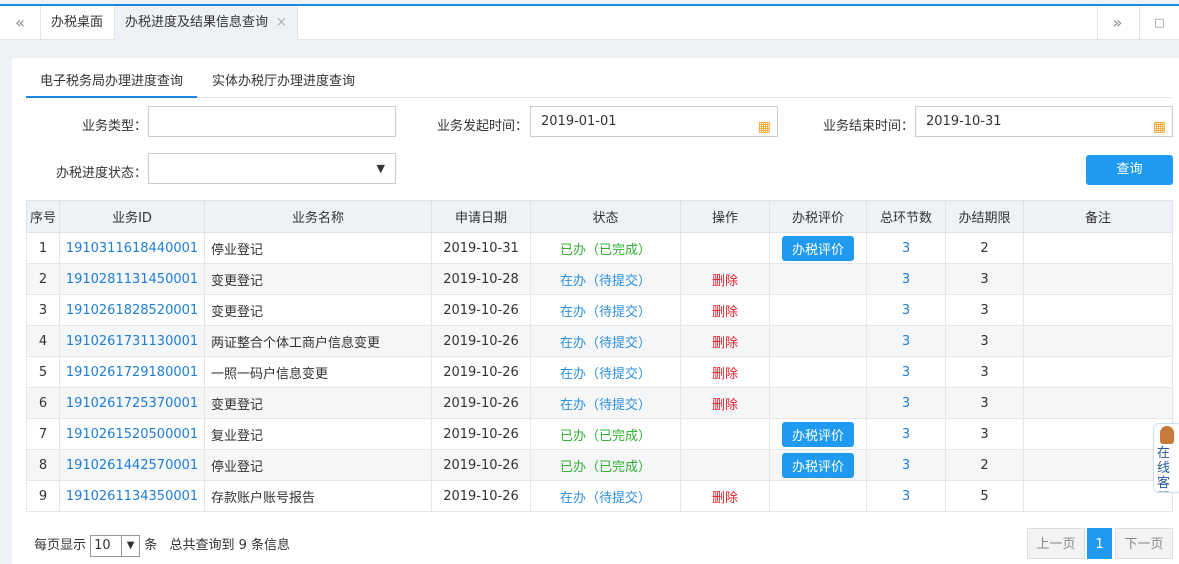 This screenshot has height=564, width=1179. Describe the element at coordinates (654, 121) in the screenshot. I see `start-date-input: 2019-01-01 ▦` at that location.